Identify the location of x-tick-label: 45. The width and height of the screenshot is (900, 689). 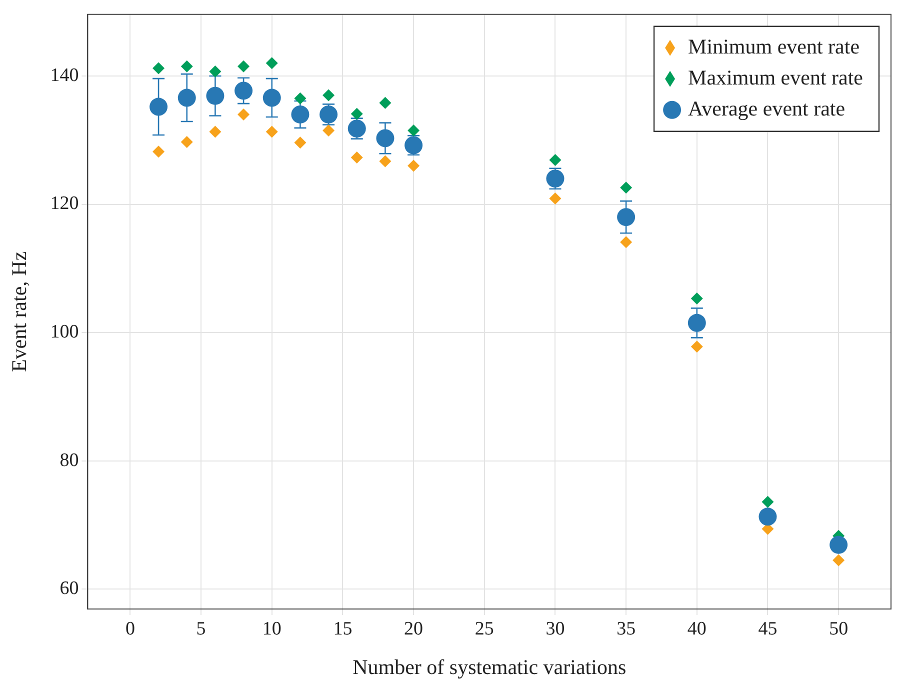
(768, 629).